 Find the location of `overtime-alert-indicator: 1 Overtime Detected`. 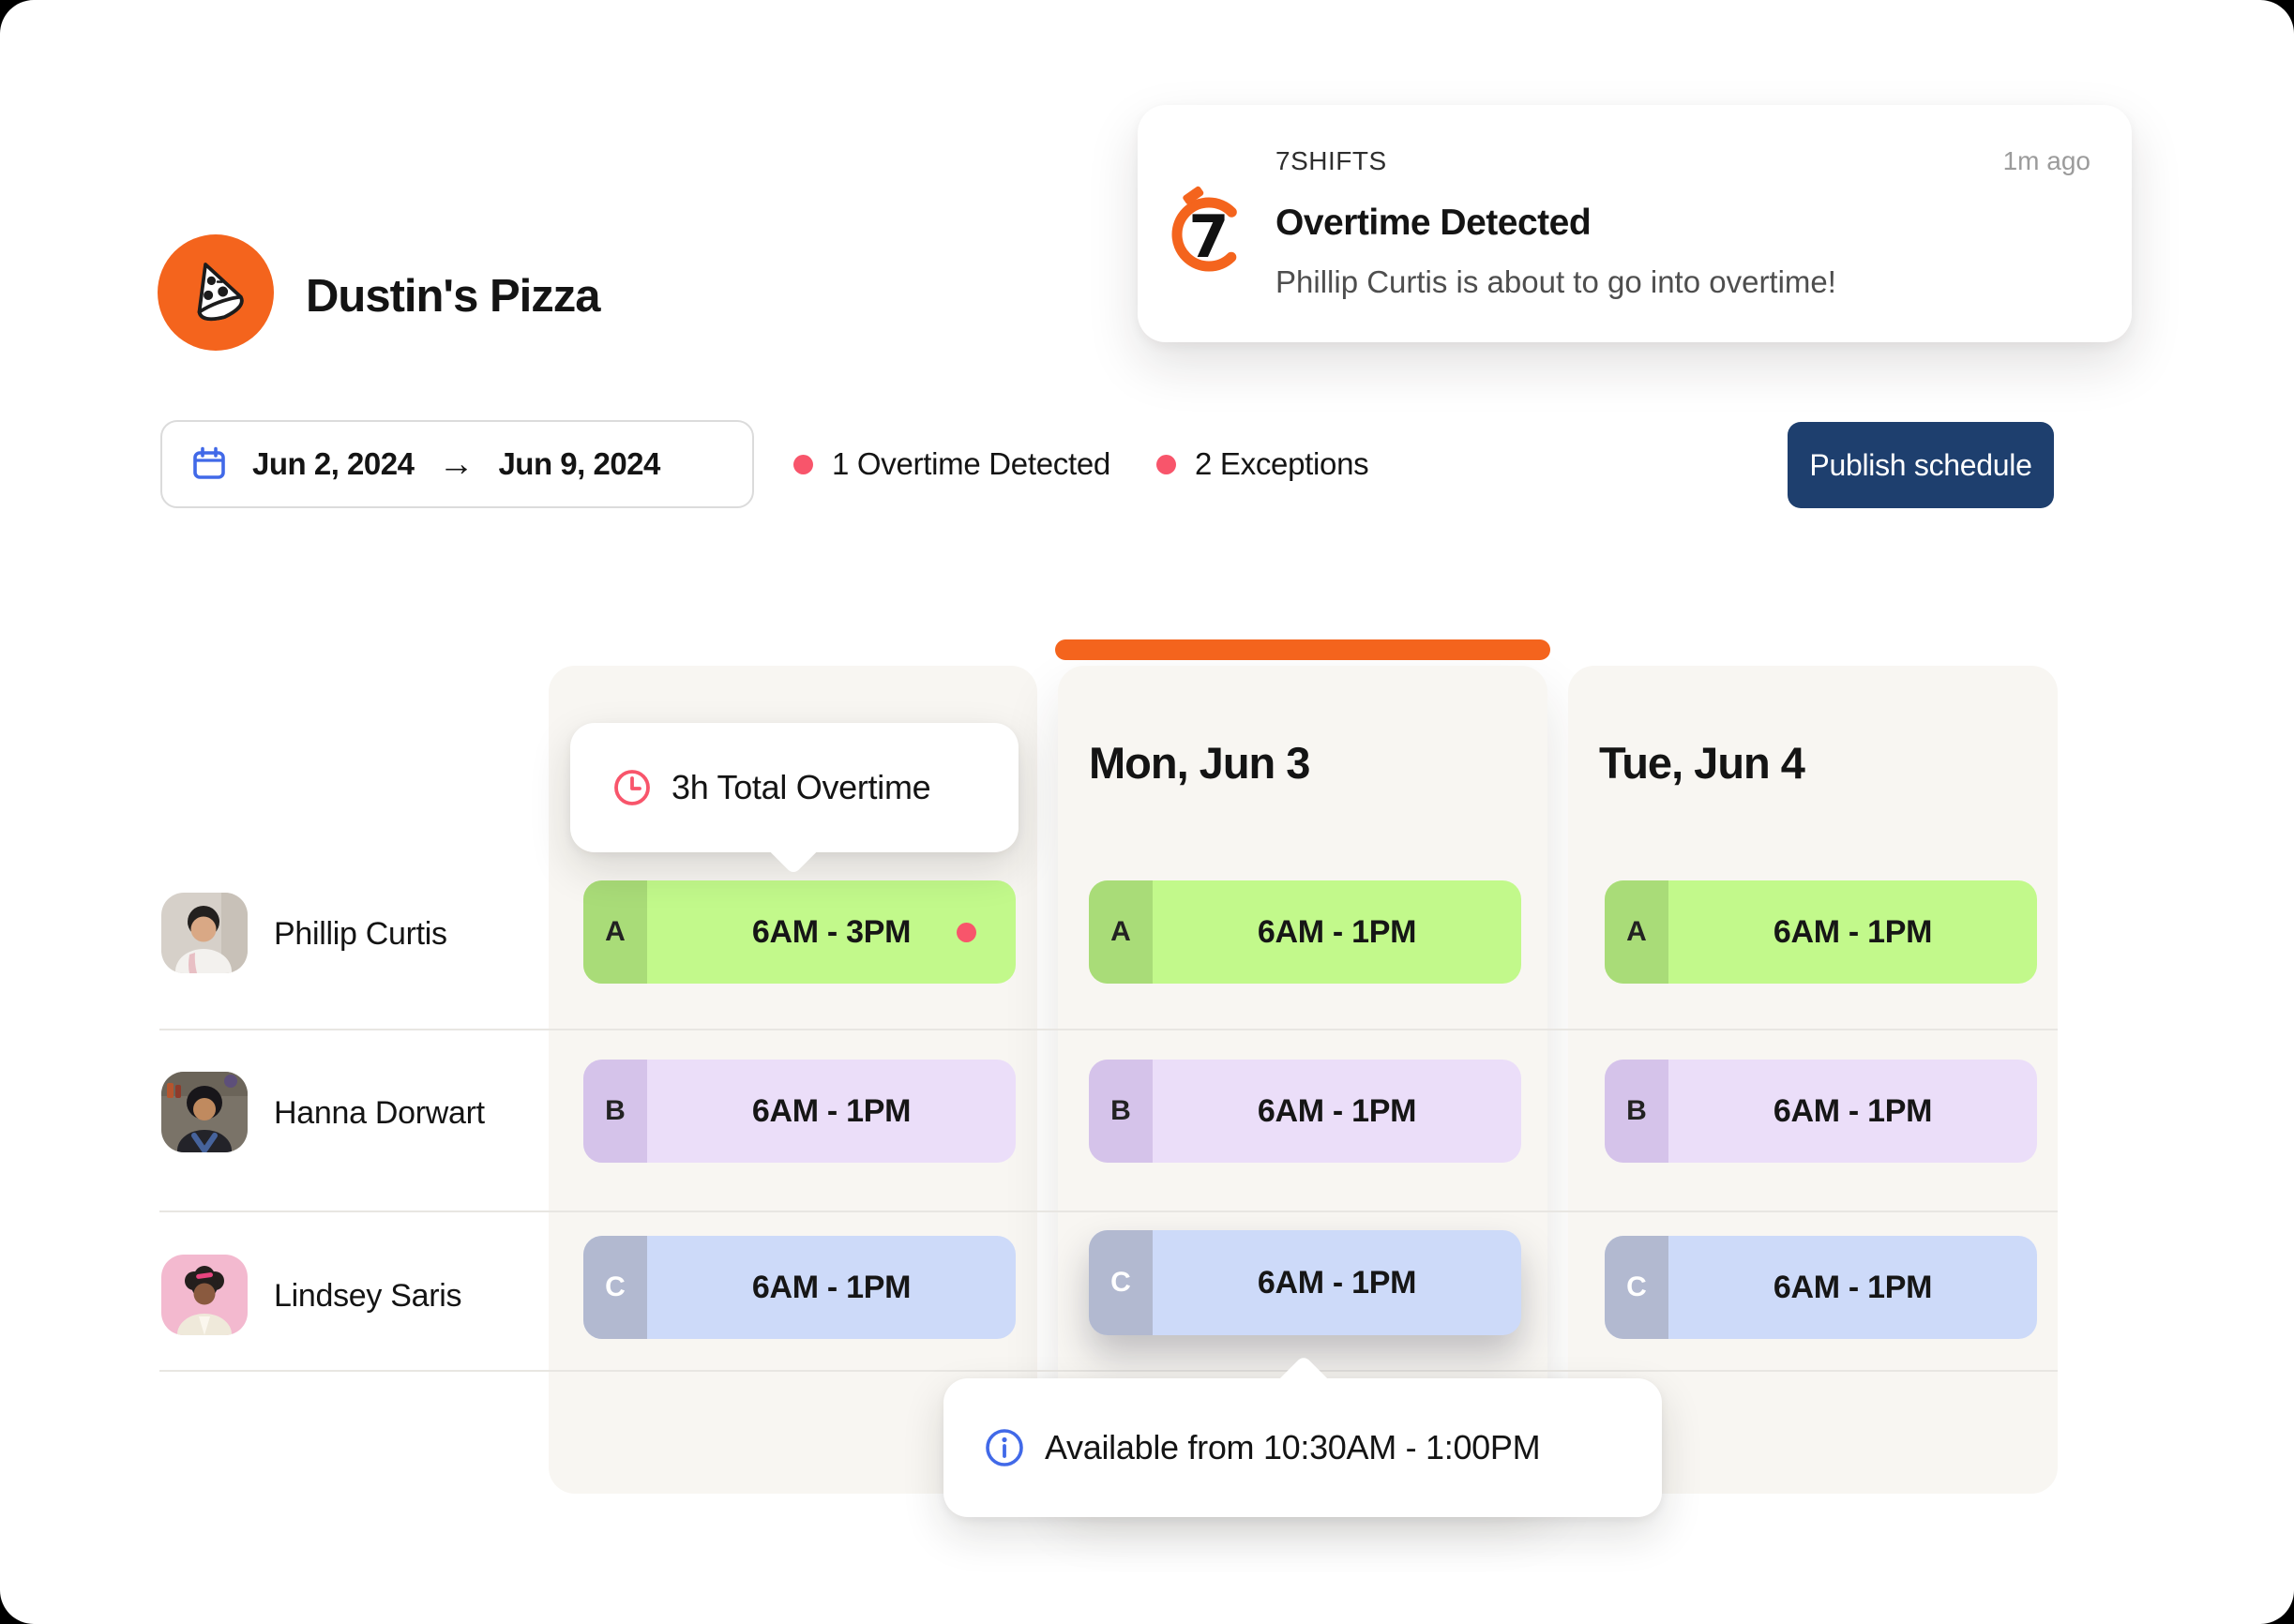

overtime-alert-indicator: 1 Overtime Detected is located at coordinates (951, 464).